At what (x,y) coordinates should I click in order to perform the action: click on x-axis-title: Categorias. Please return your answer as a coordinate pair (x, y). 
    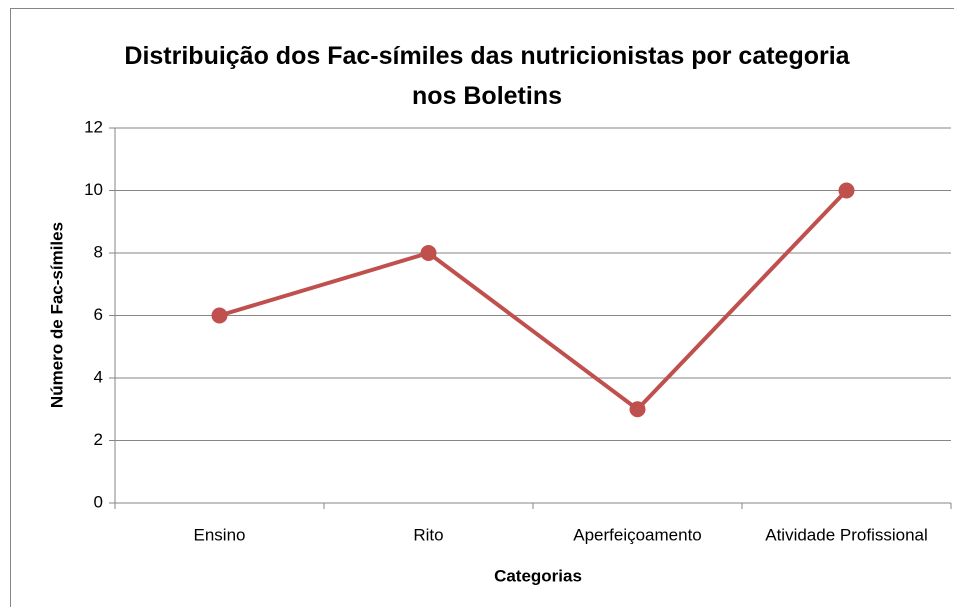
    Looking at the image, I should click on (538, 575).